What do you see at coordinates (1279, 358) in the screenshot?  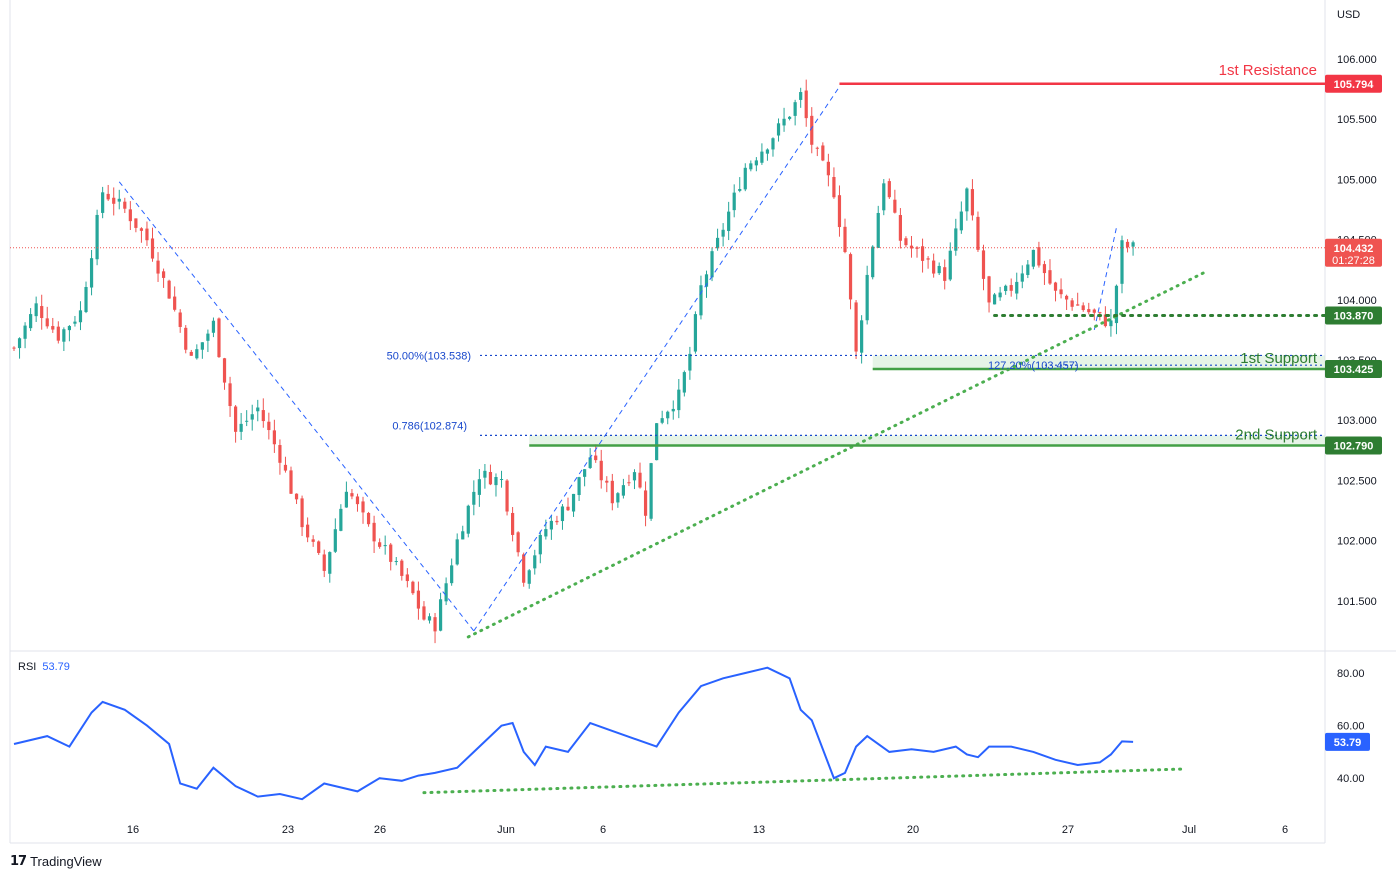 I see `support-label-1: 1st Support` at bounding box center [1279, 358].